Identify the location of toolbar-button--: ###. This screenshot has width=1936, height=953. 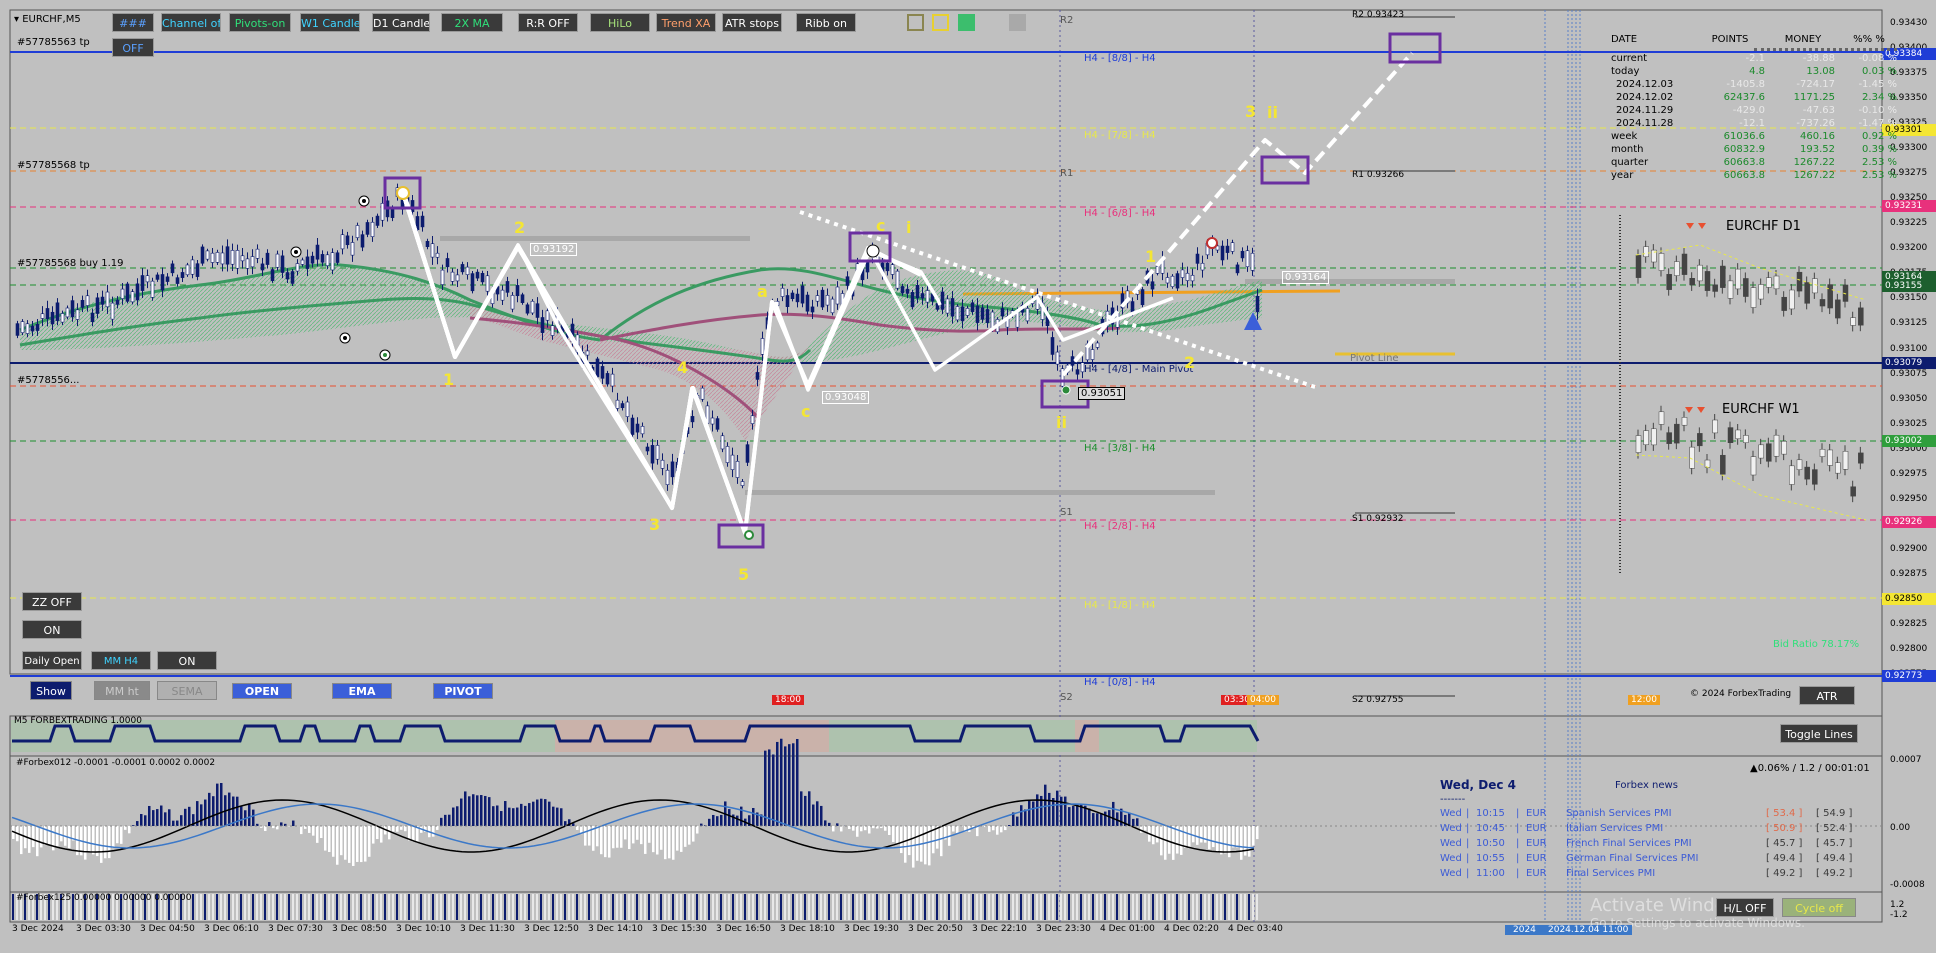
(133, 22).